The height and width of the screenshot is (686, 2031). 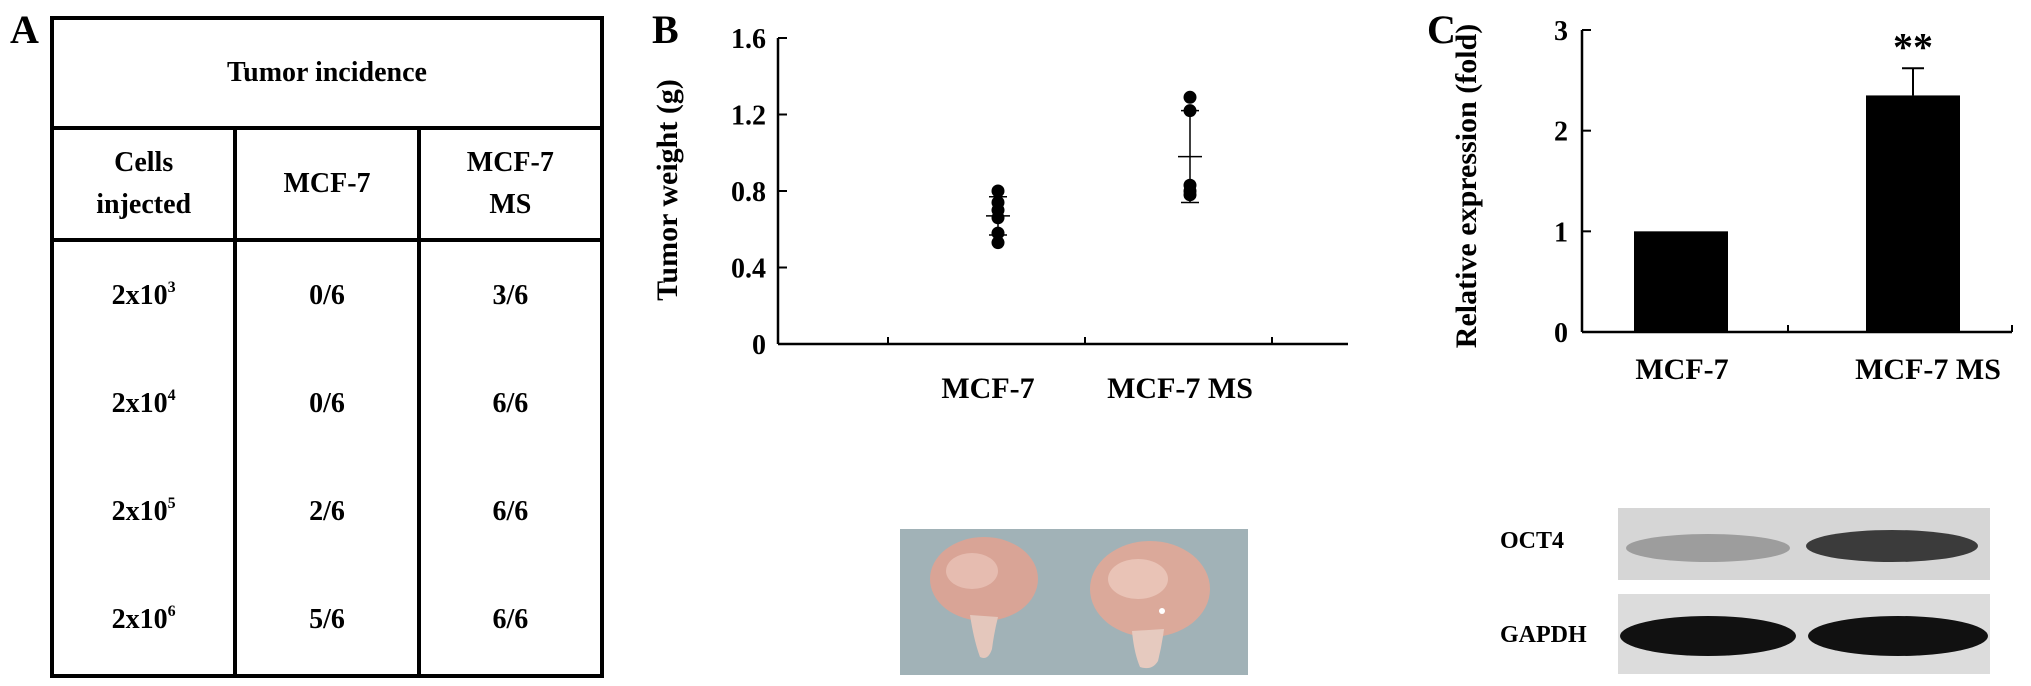 What do you see at coordinates (1561, 31) in the screenshot?
I see `y-tick-label: 3` at bounding box center [1561, 31].